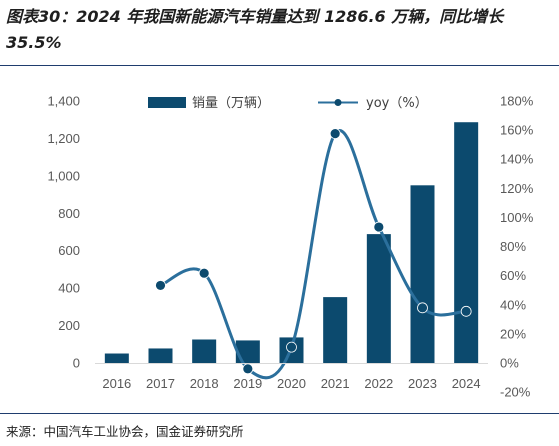 The height and width of the screenshot is (446, 559). I want to click on yoy-point-2017, so click(160, 285).